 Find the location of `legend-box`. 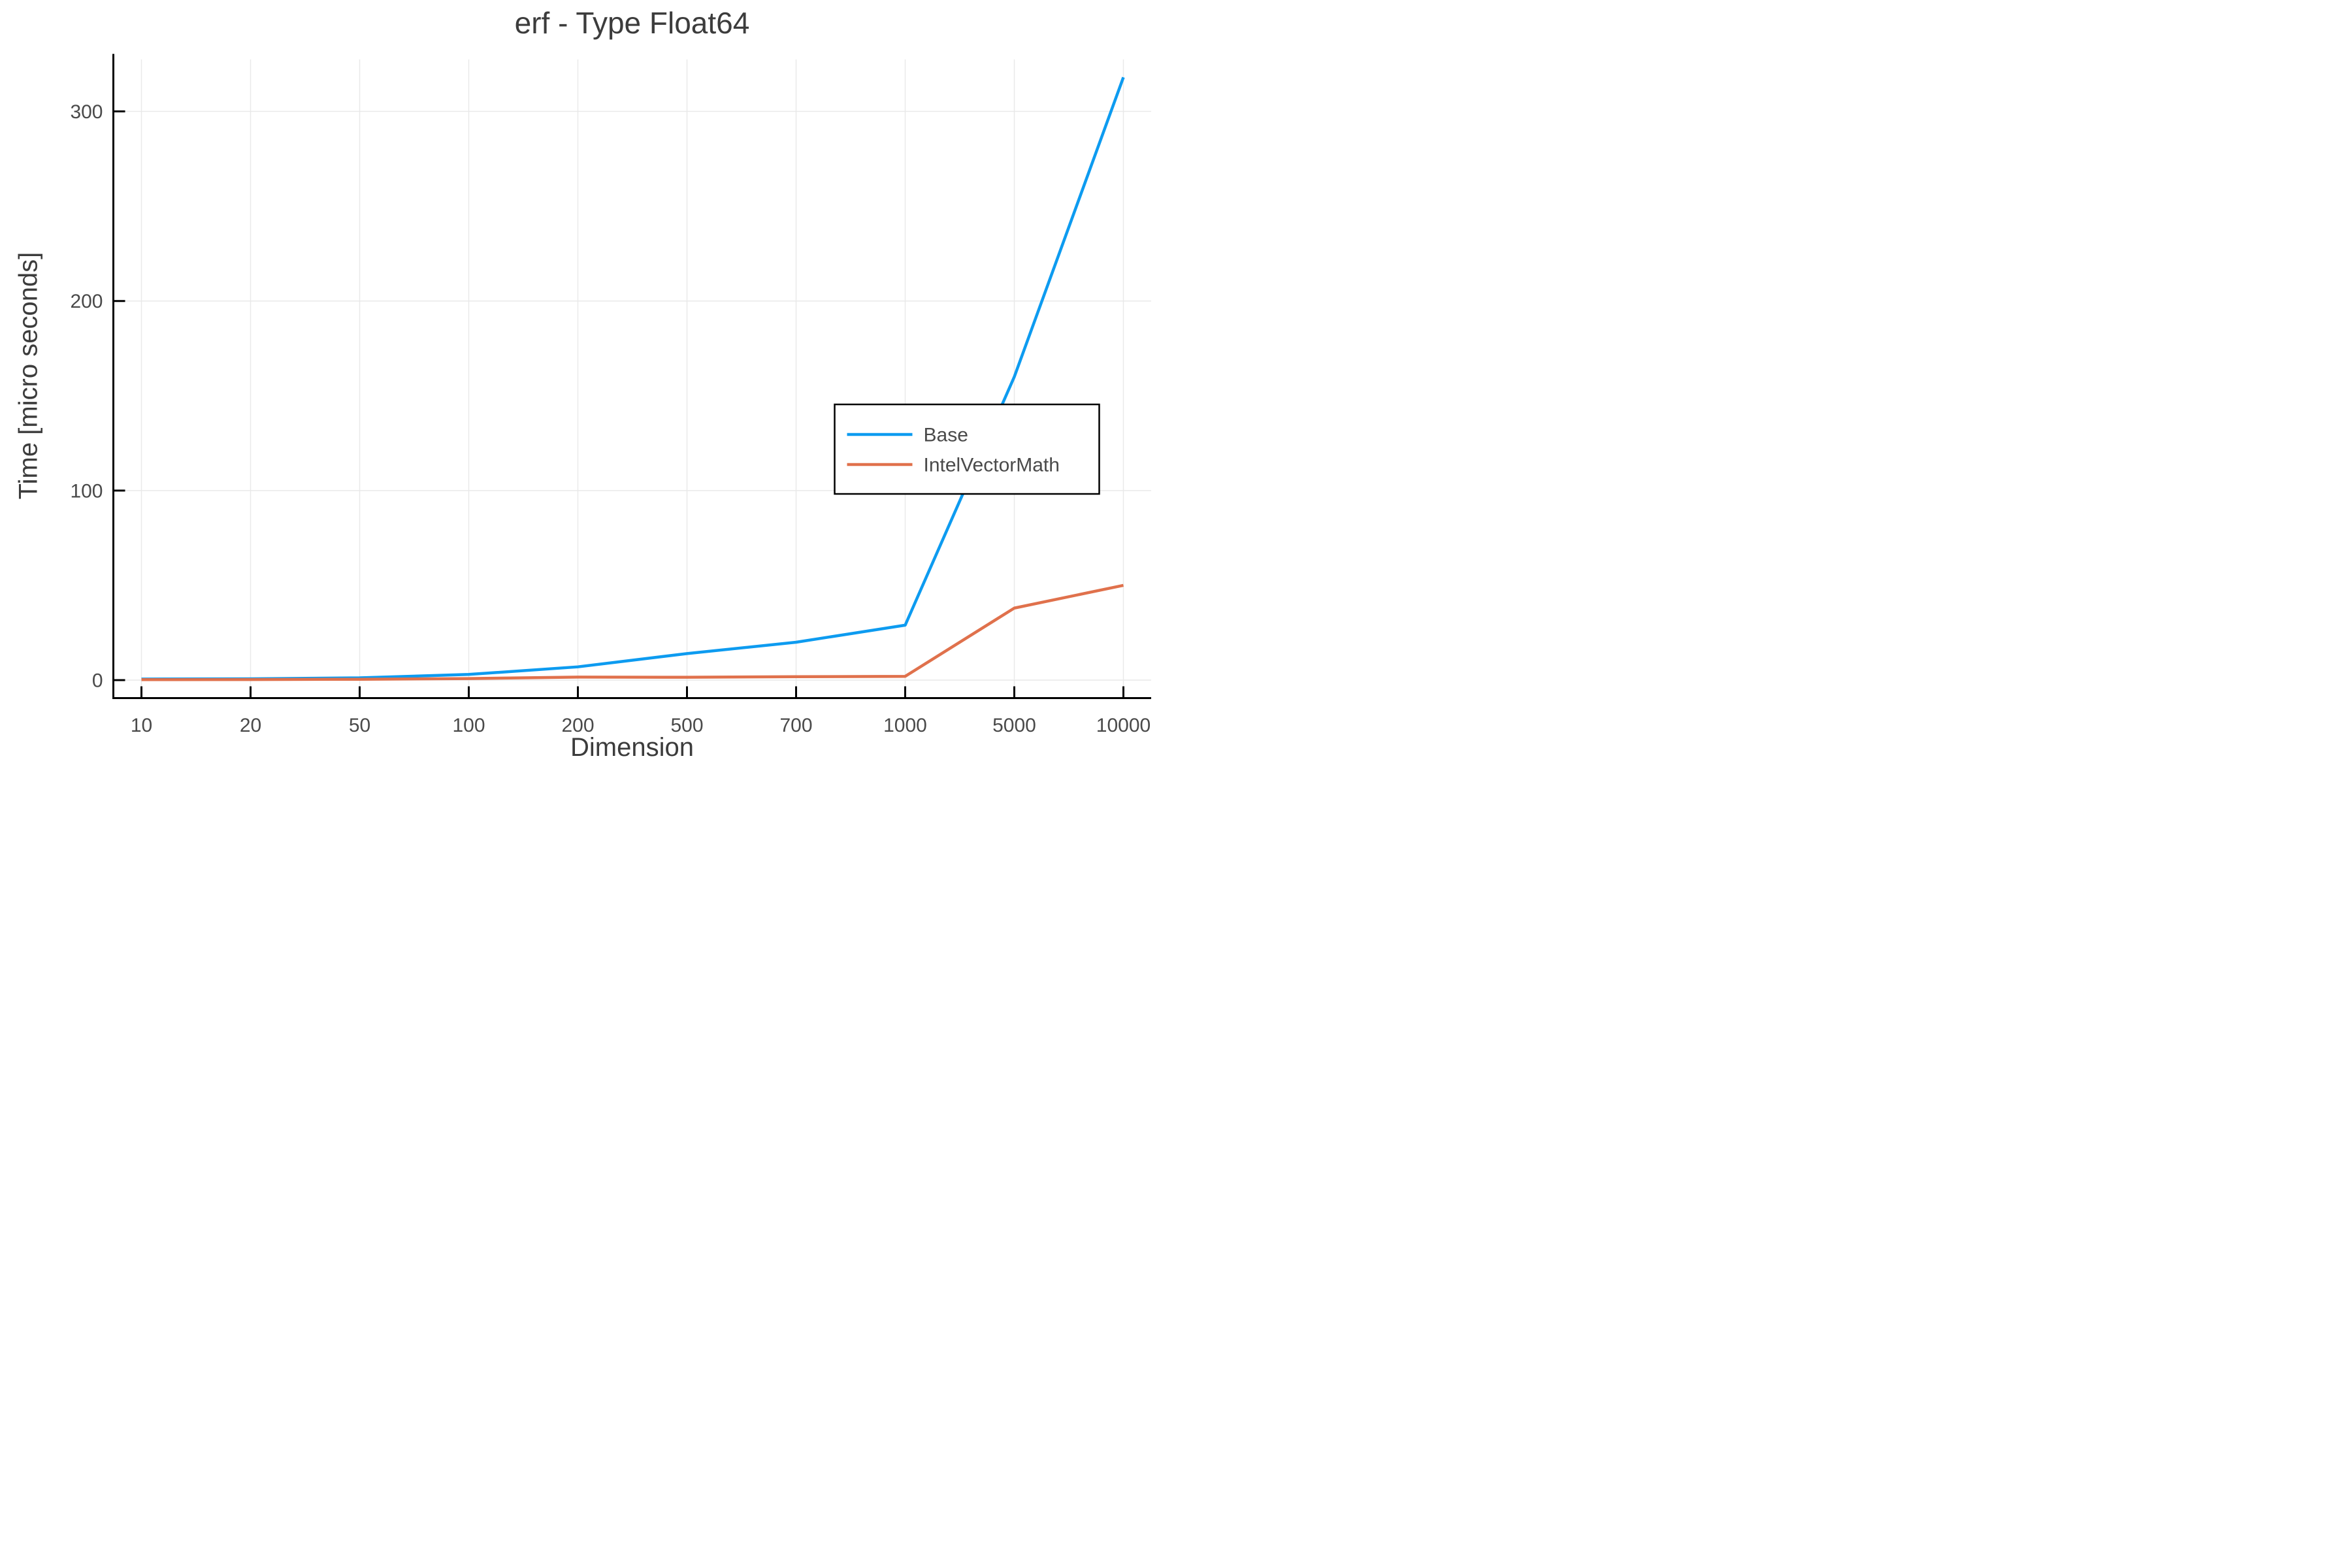

legend-box is located at coordinates (967, 449).